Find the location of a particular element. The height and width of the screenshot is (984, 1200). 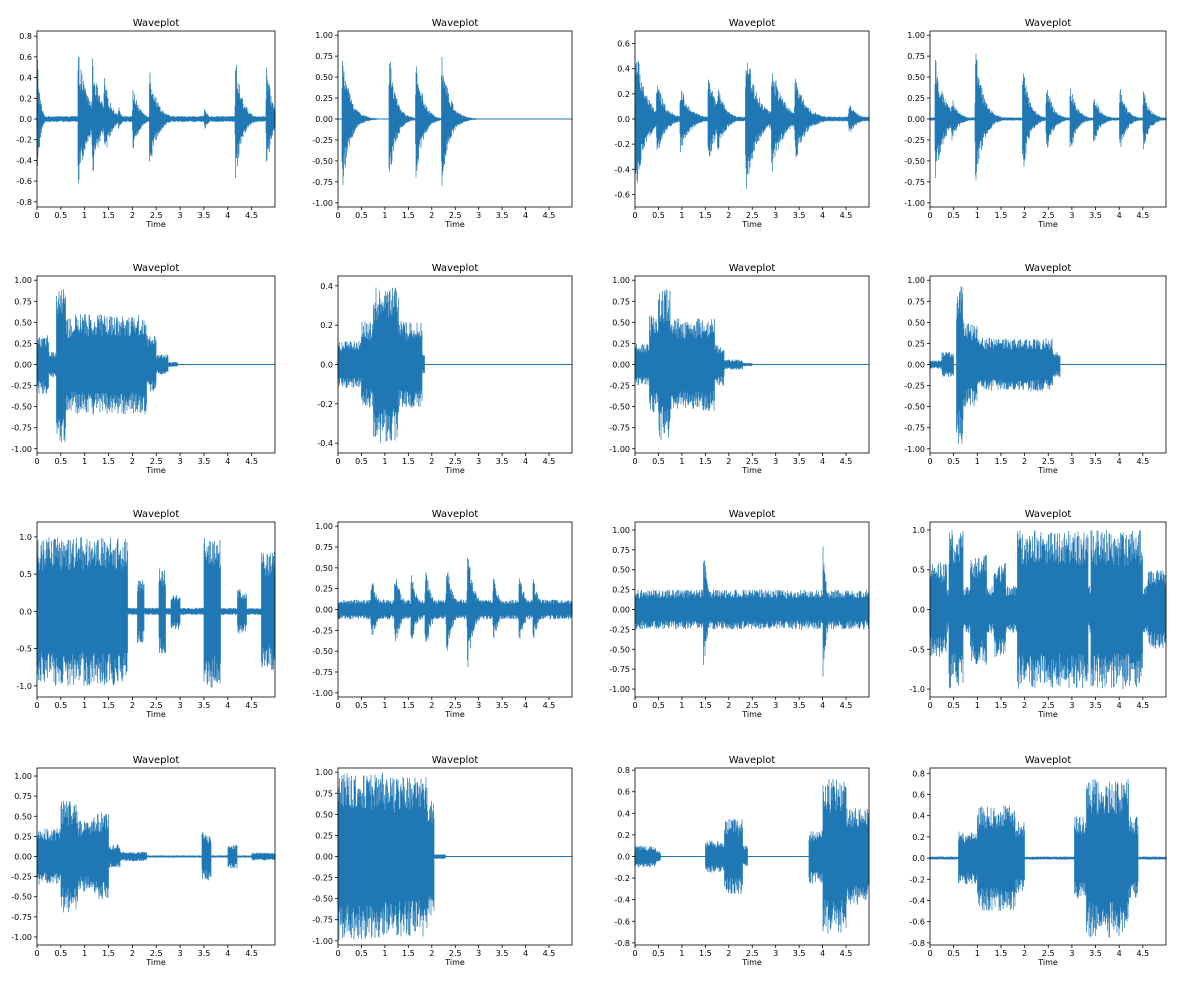

x-tick-label: 1 is located at coordinates (384, 215).